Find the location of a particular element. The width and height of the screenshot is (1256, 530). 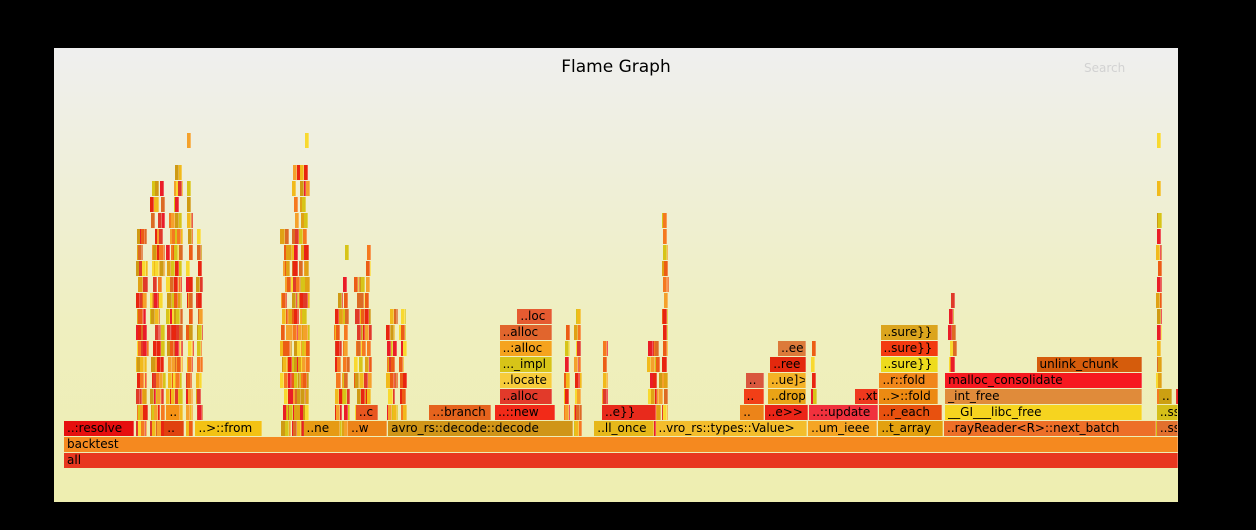

flame-frame: ..ne is located at coordinates (322, 428).